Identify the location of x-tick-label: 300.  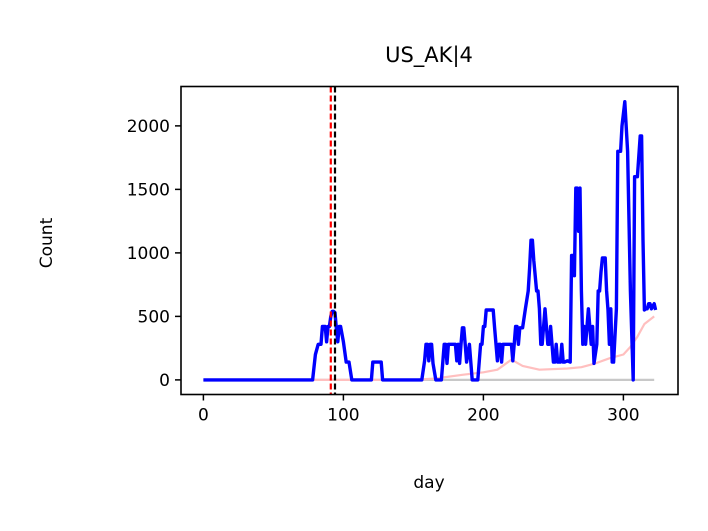
(623, 416).